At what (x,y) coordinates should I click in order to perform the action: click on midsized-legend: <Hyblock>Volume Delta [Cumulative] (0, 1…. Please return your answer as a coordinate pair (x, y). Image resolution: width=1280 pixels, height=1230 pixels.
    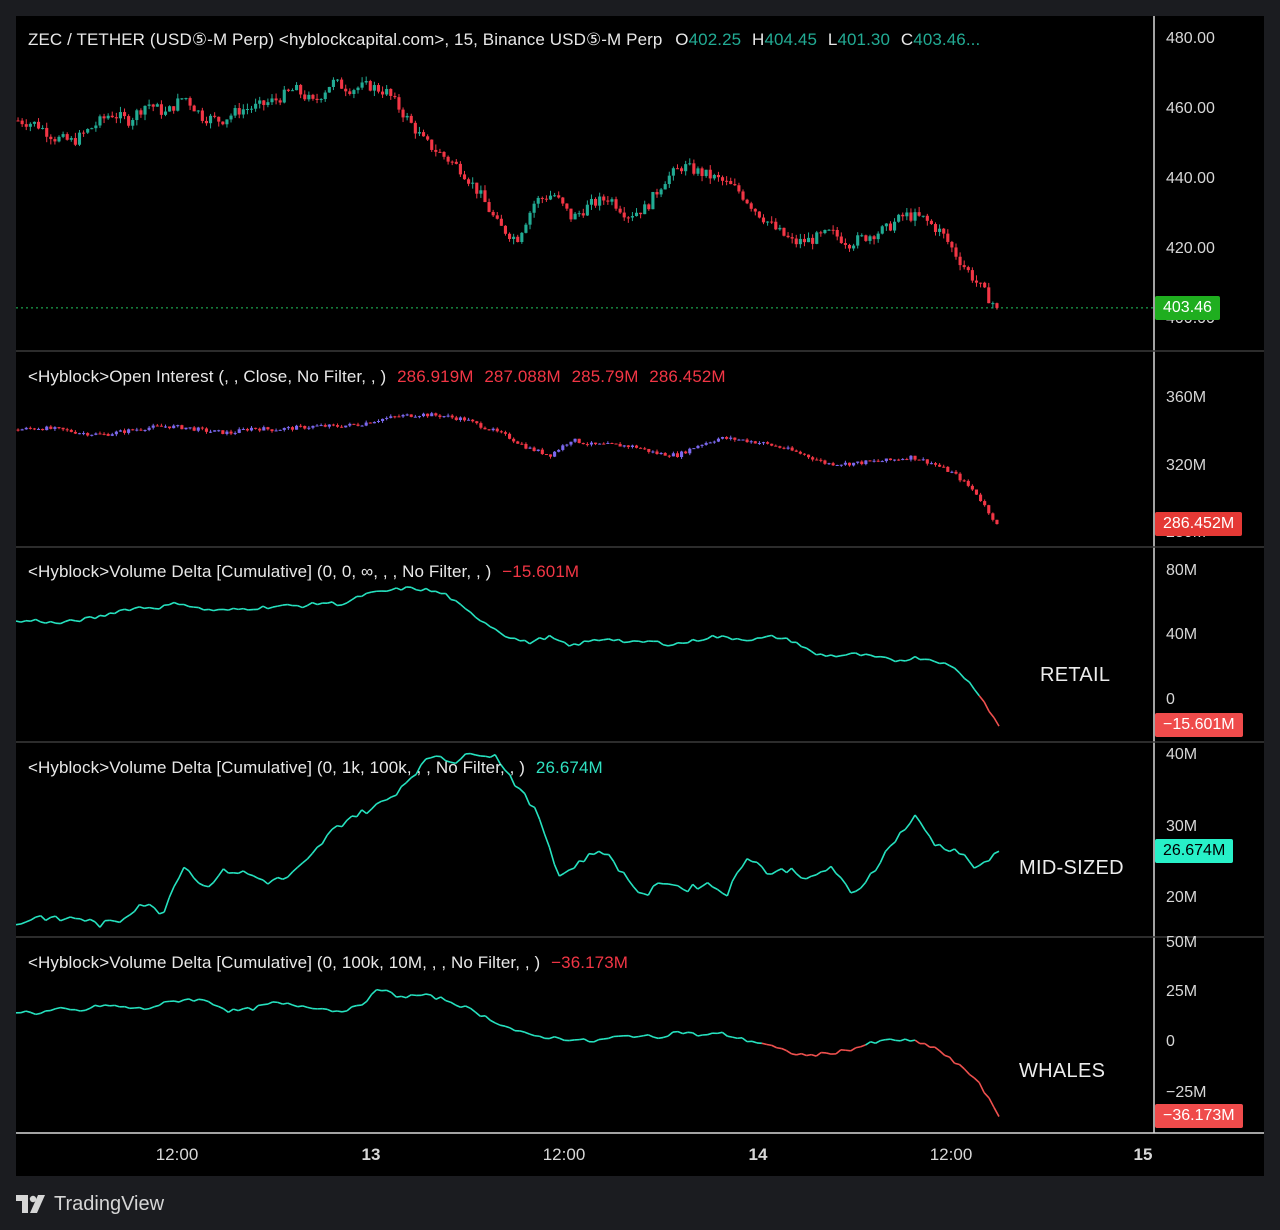
    Looking at the image, I should click on (315, 768).